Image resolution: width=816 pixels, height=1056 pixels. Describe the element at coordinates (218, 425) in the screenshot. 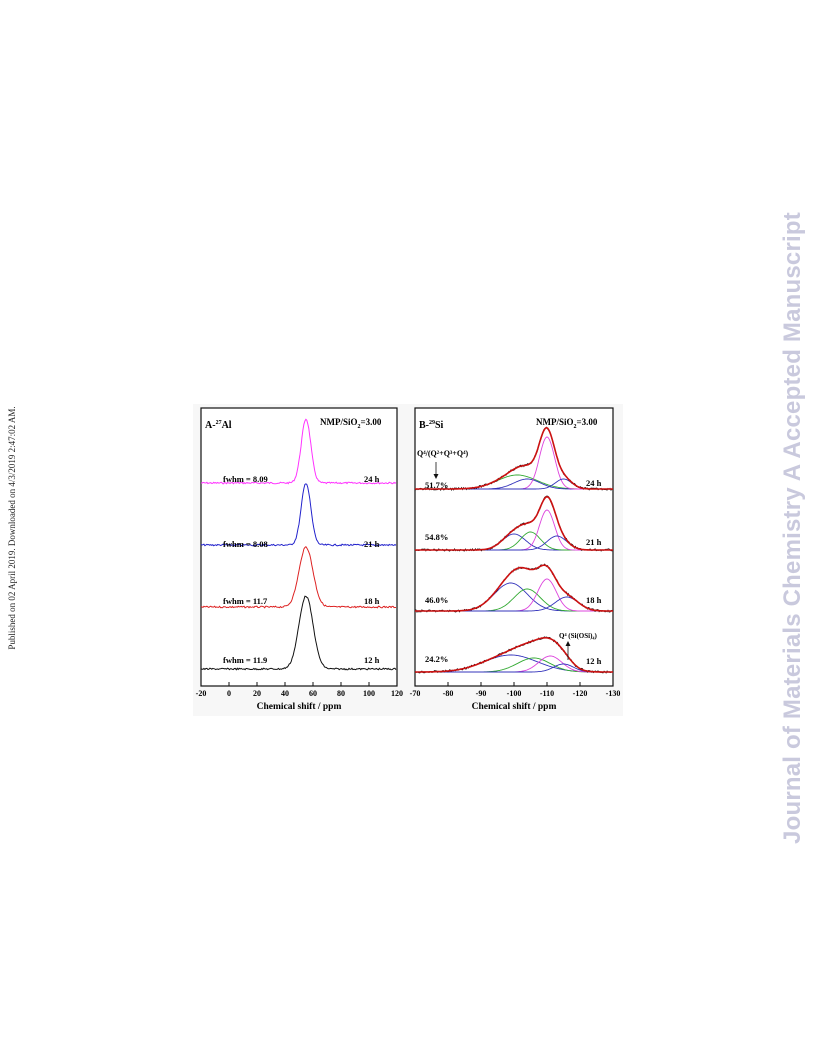

I see `panel-a-label: A-27Al` at that location.